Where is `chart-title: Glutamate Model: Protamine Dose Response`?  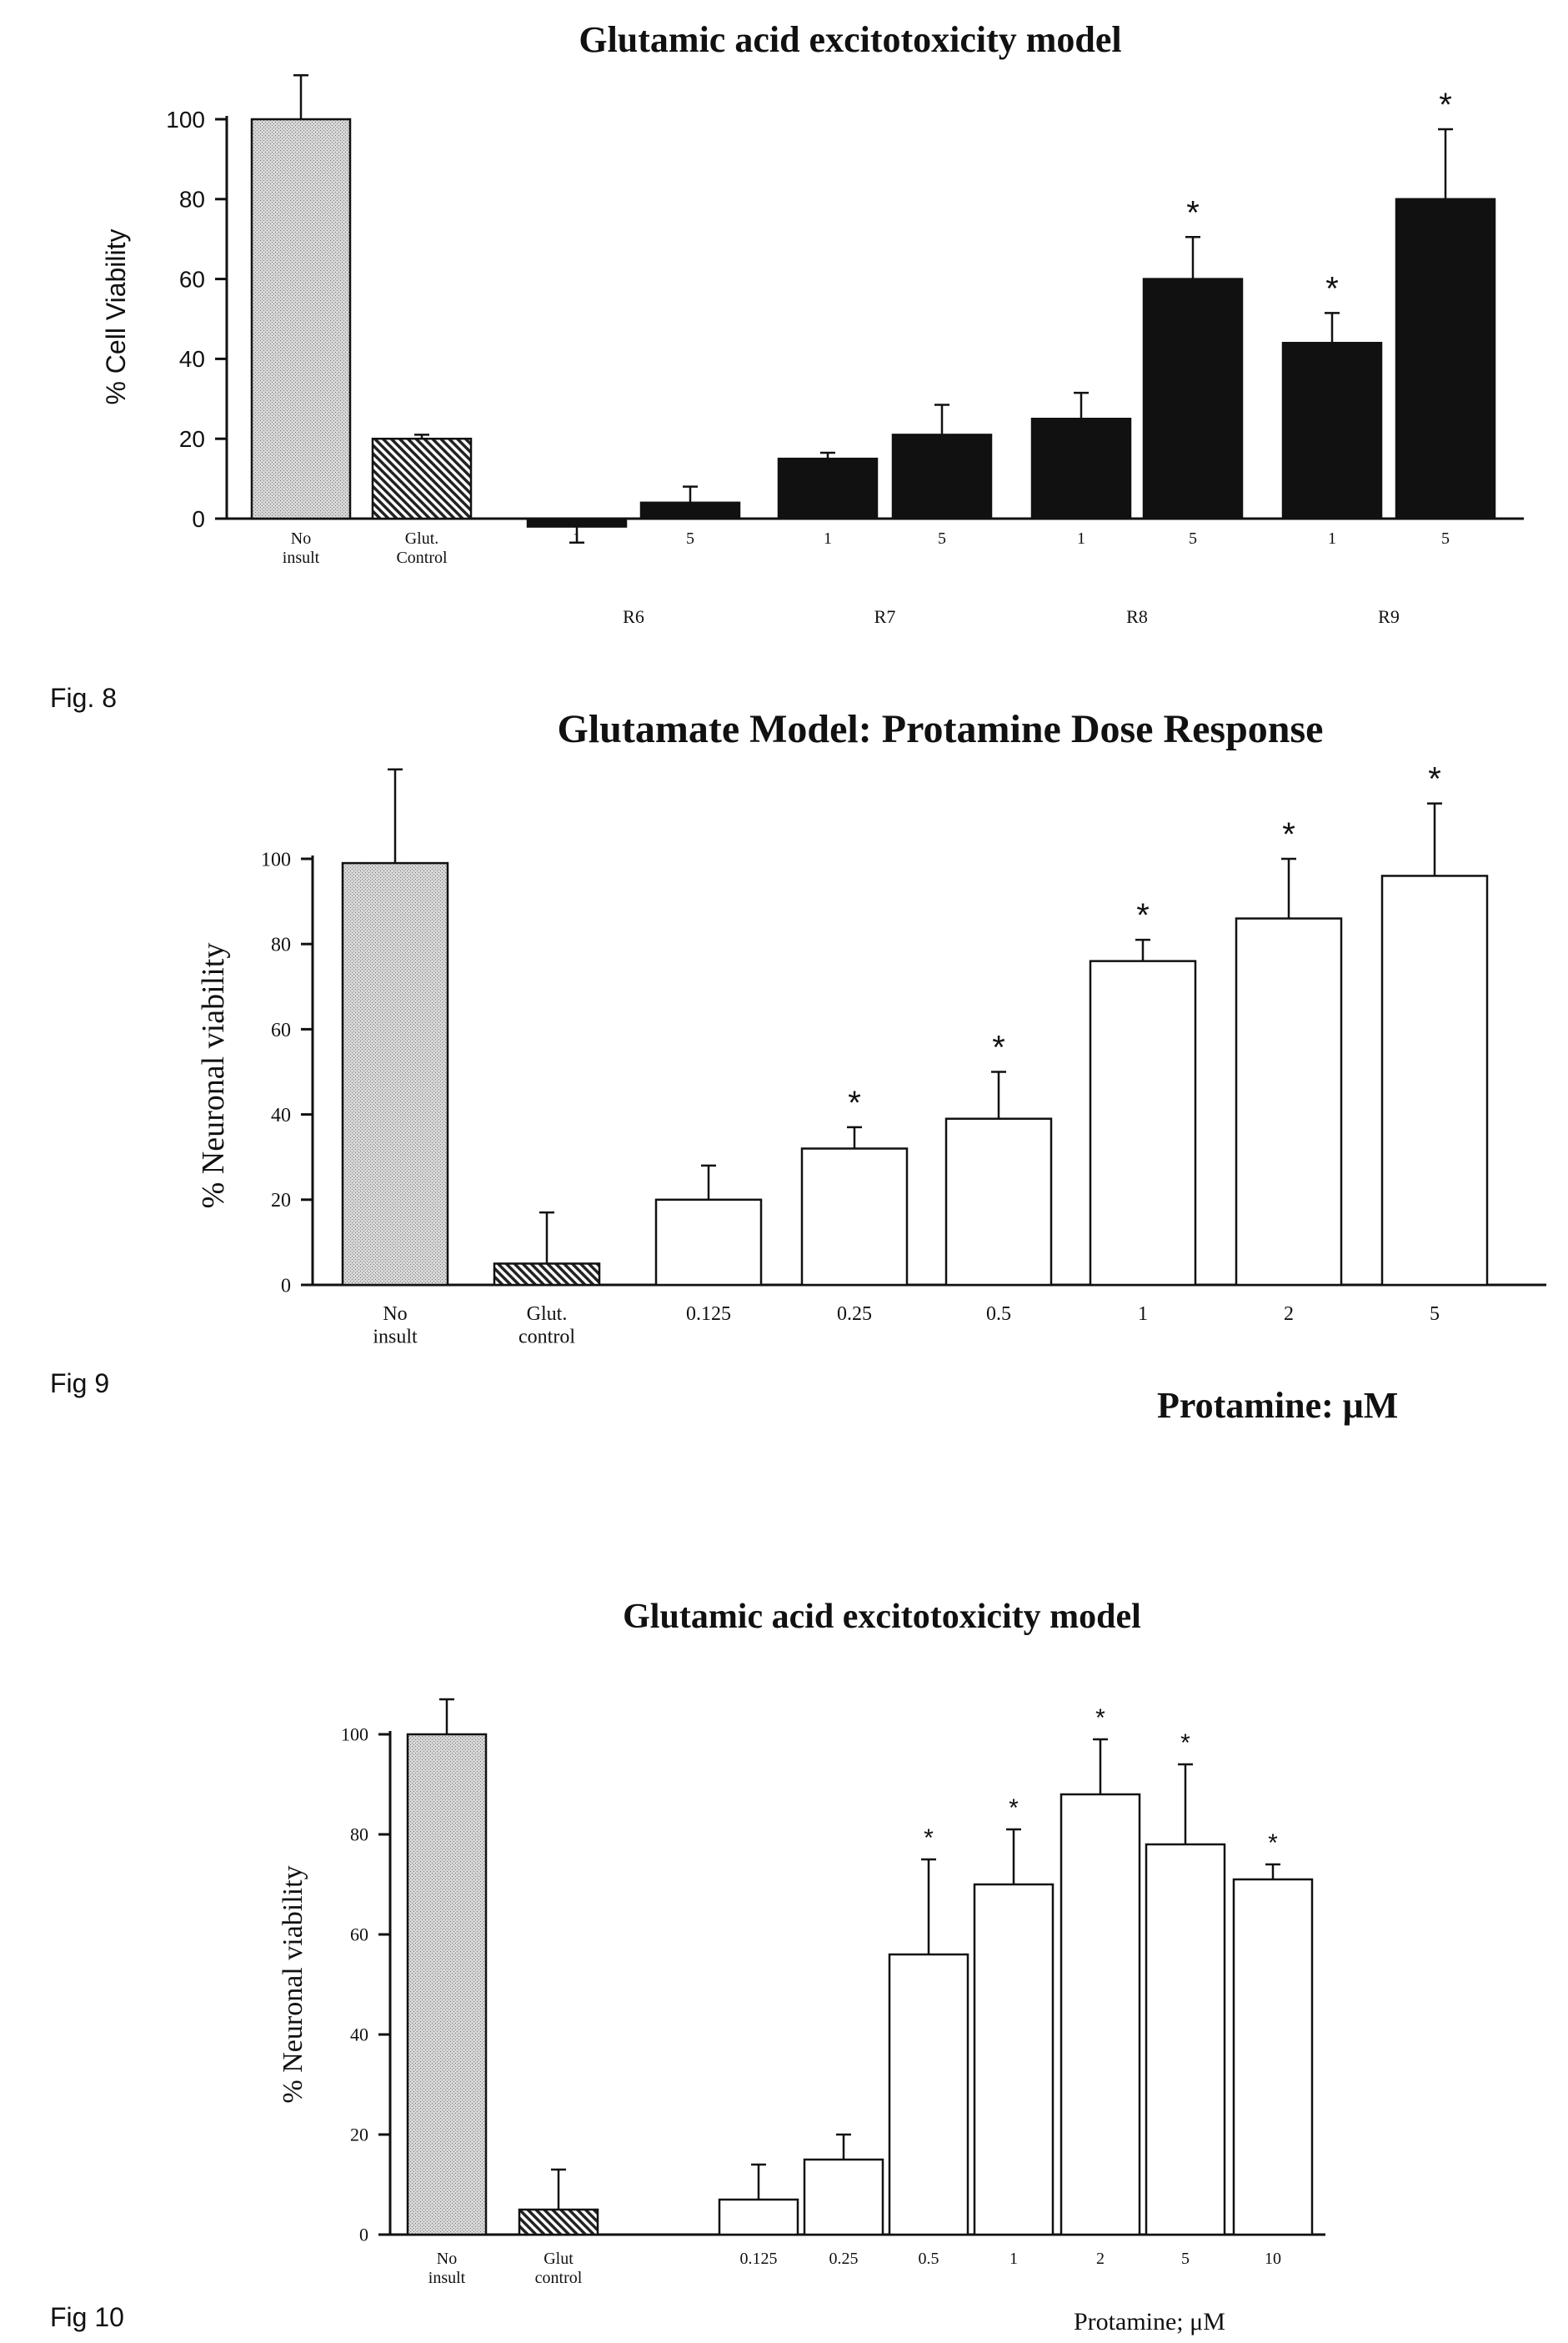
chart-title: Glutamate Model: Protamine Dose Response is located at coordinates (941, 729).